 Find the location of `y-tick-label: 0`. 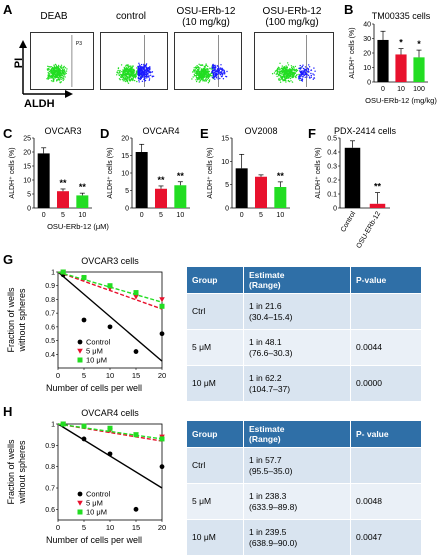

y-tick-label: 0 is located at coordinates (335, 209).